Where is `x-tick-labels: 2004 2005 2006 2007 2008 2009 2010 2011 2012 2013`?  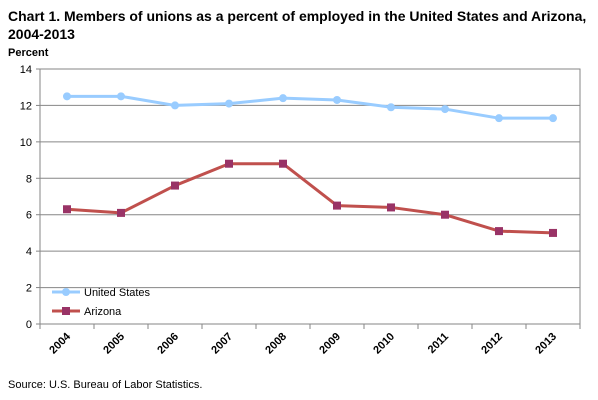
x-tick-labels: 2004 2005 2006 2007 2008 2009 2010 2011 2012 2013 is located at coordinates (303, 343).